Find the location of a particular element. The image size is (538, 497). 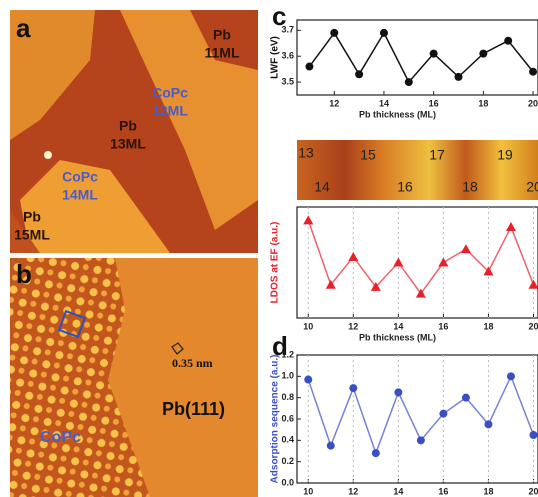

panel-label: d is located at coordinates (280, 346).